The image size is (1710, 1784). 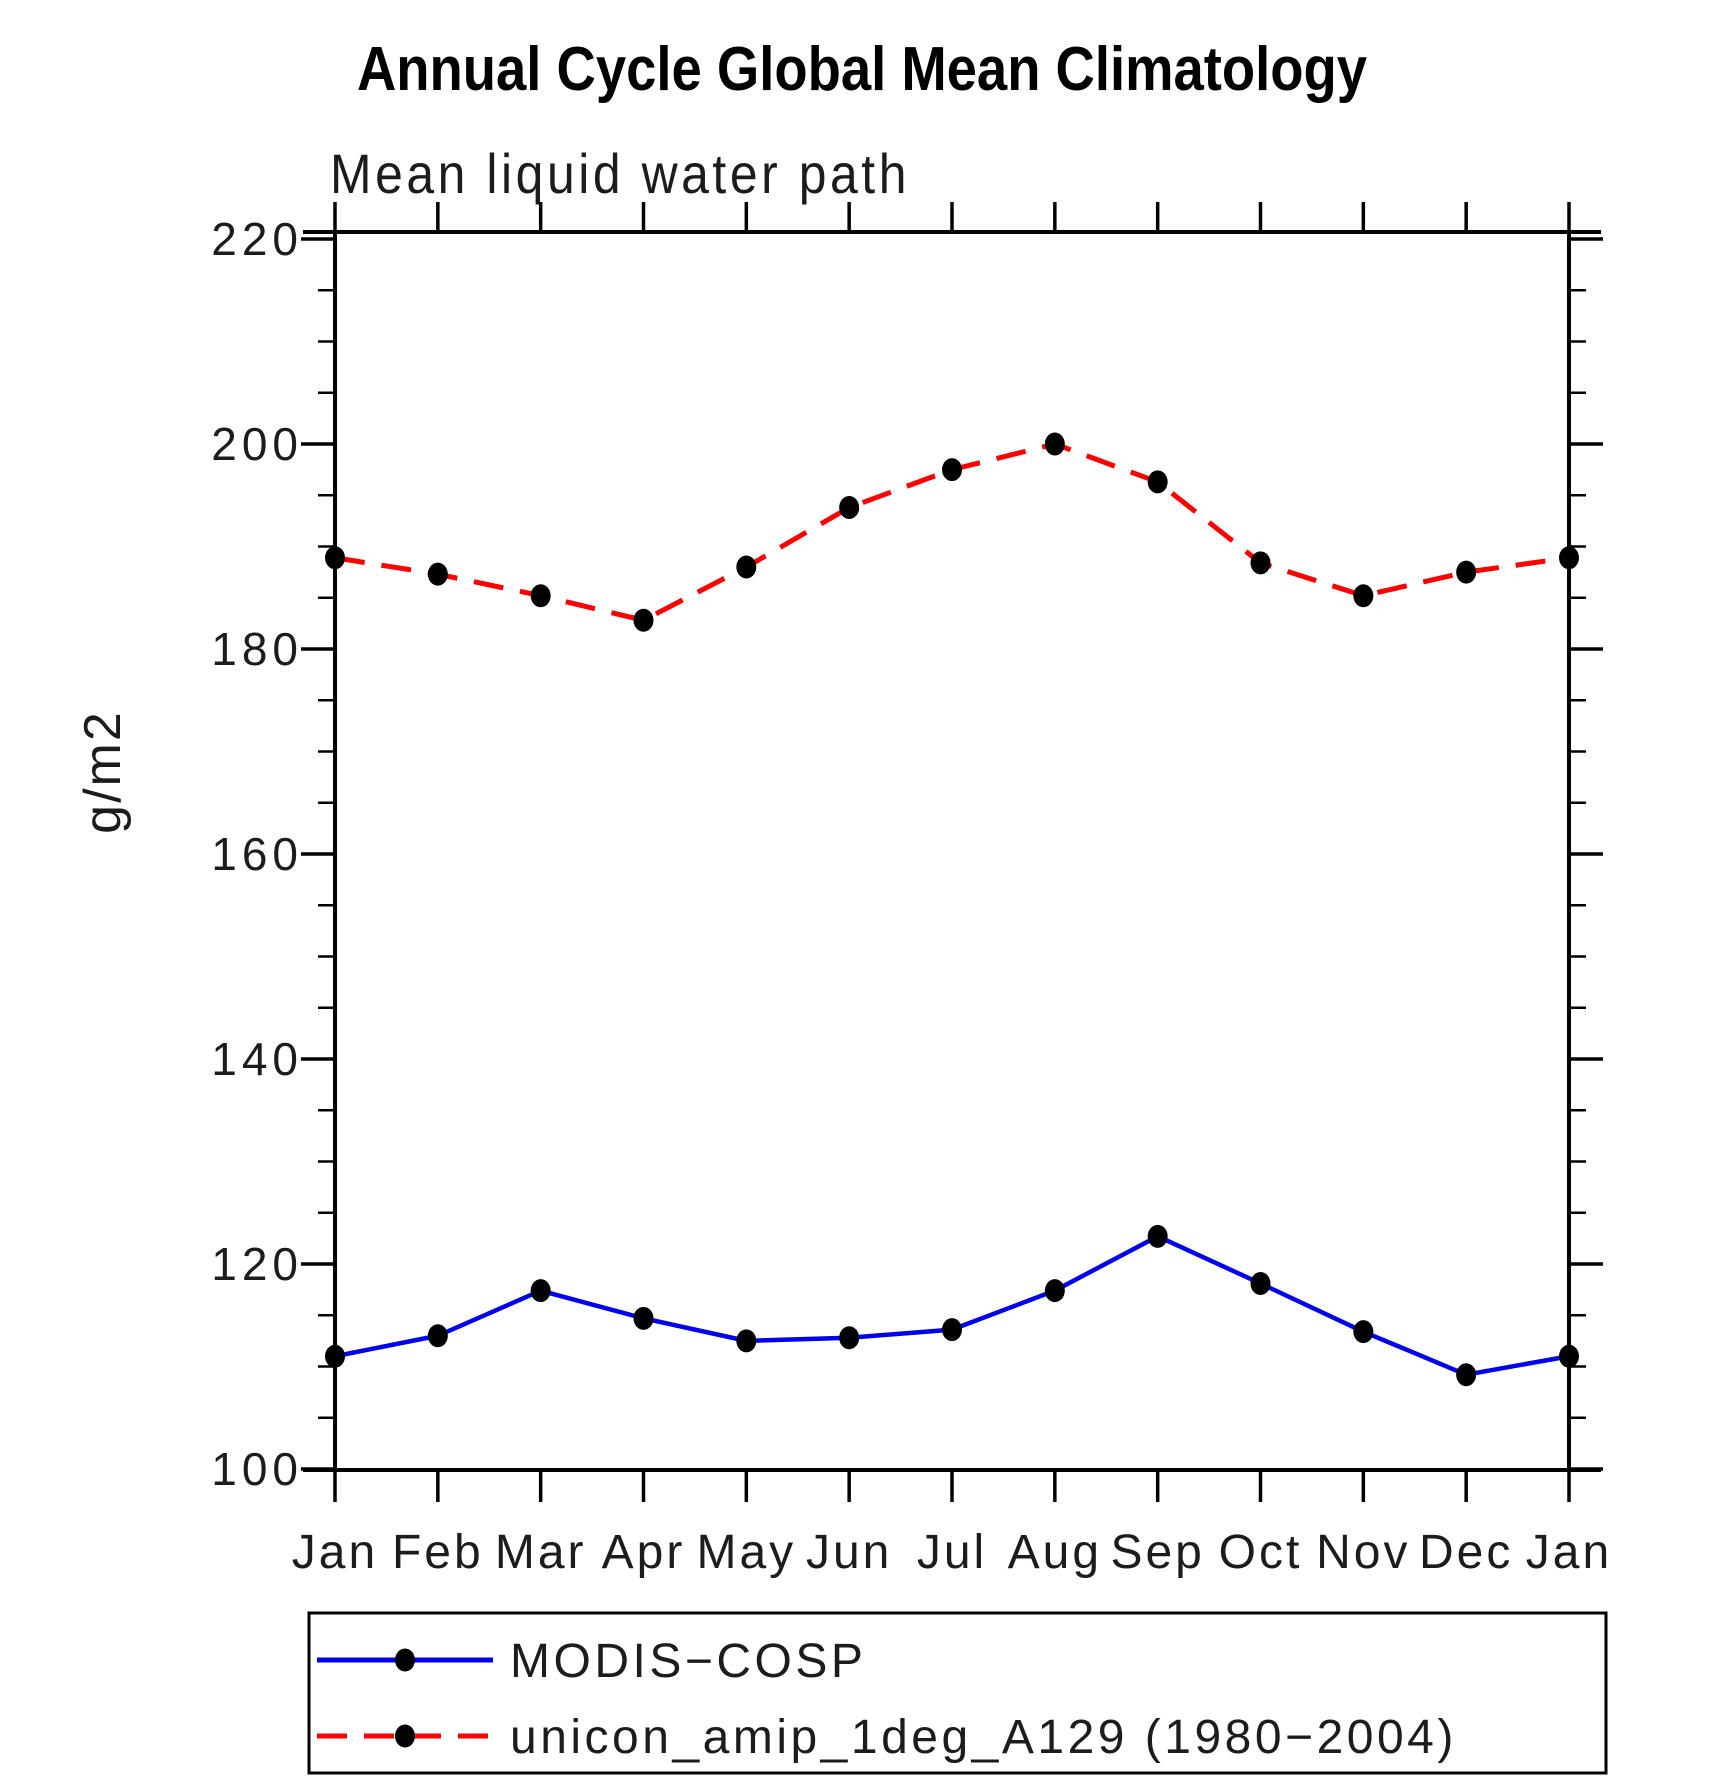 I want to click on series-line-modis-cosp, so click(x=952, y=1305).